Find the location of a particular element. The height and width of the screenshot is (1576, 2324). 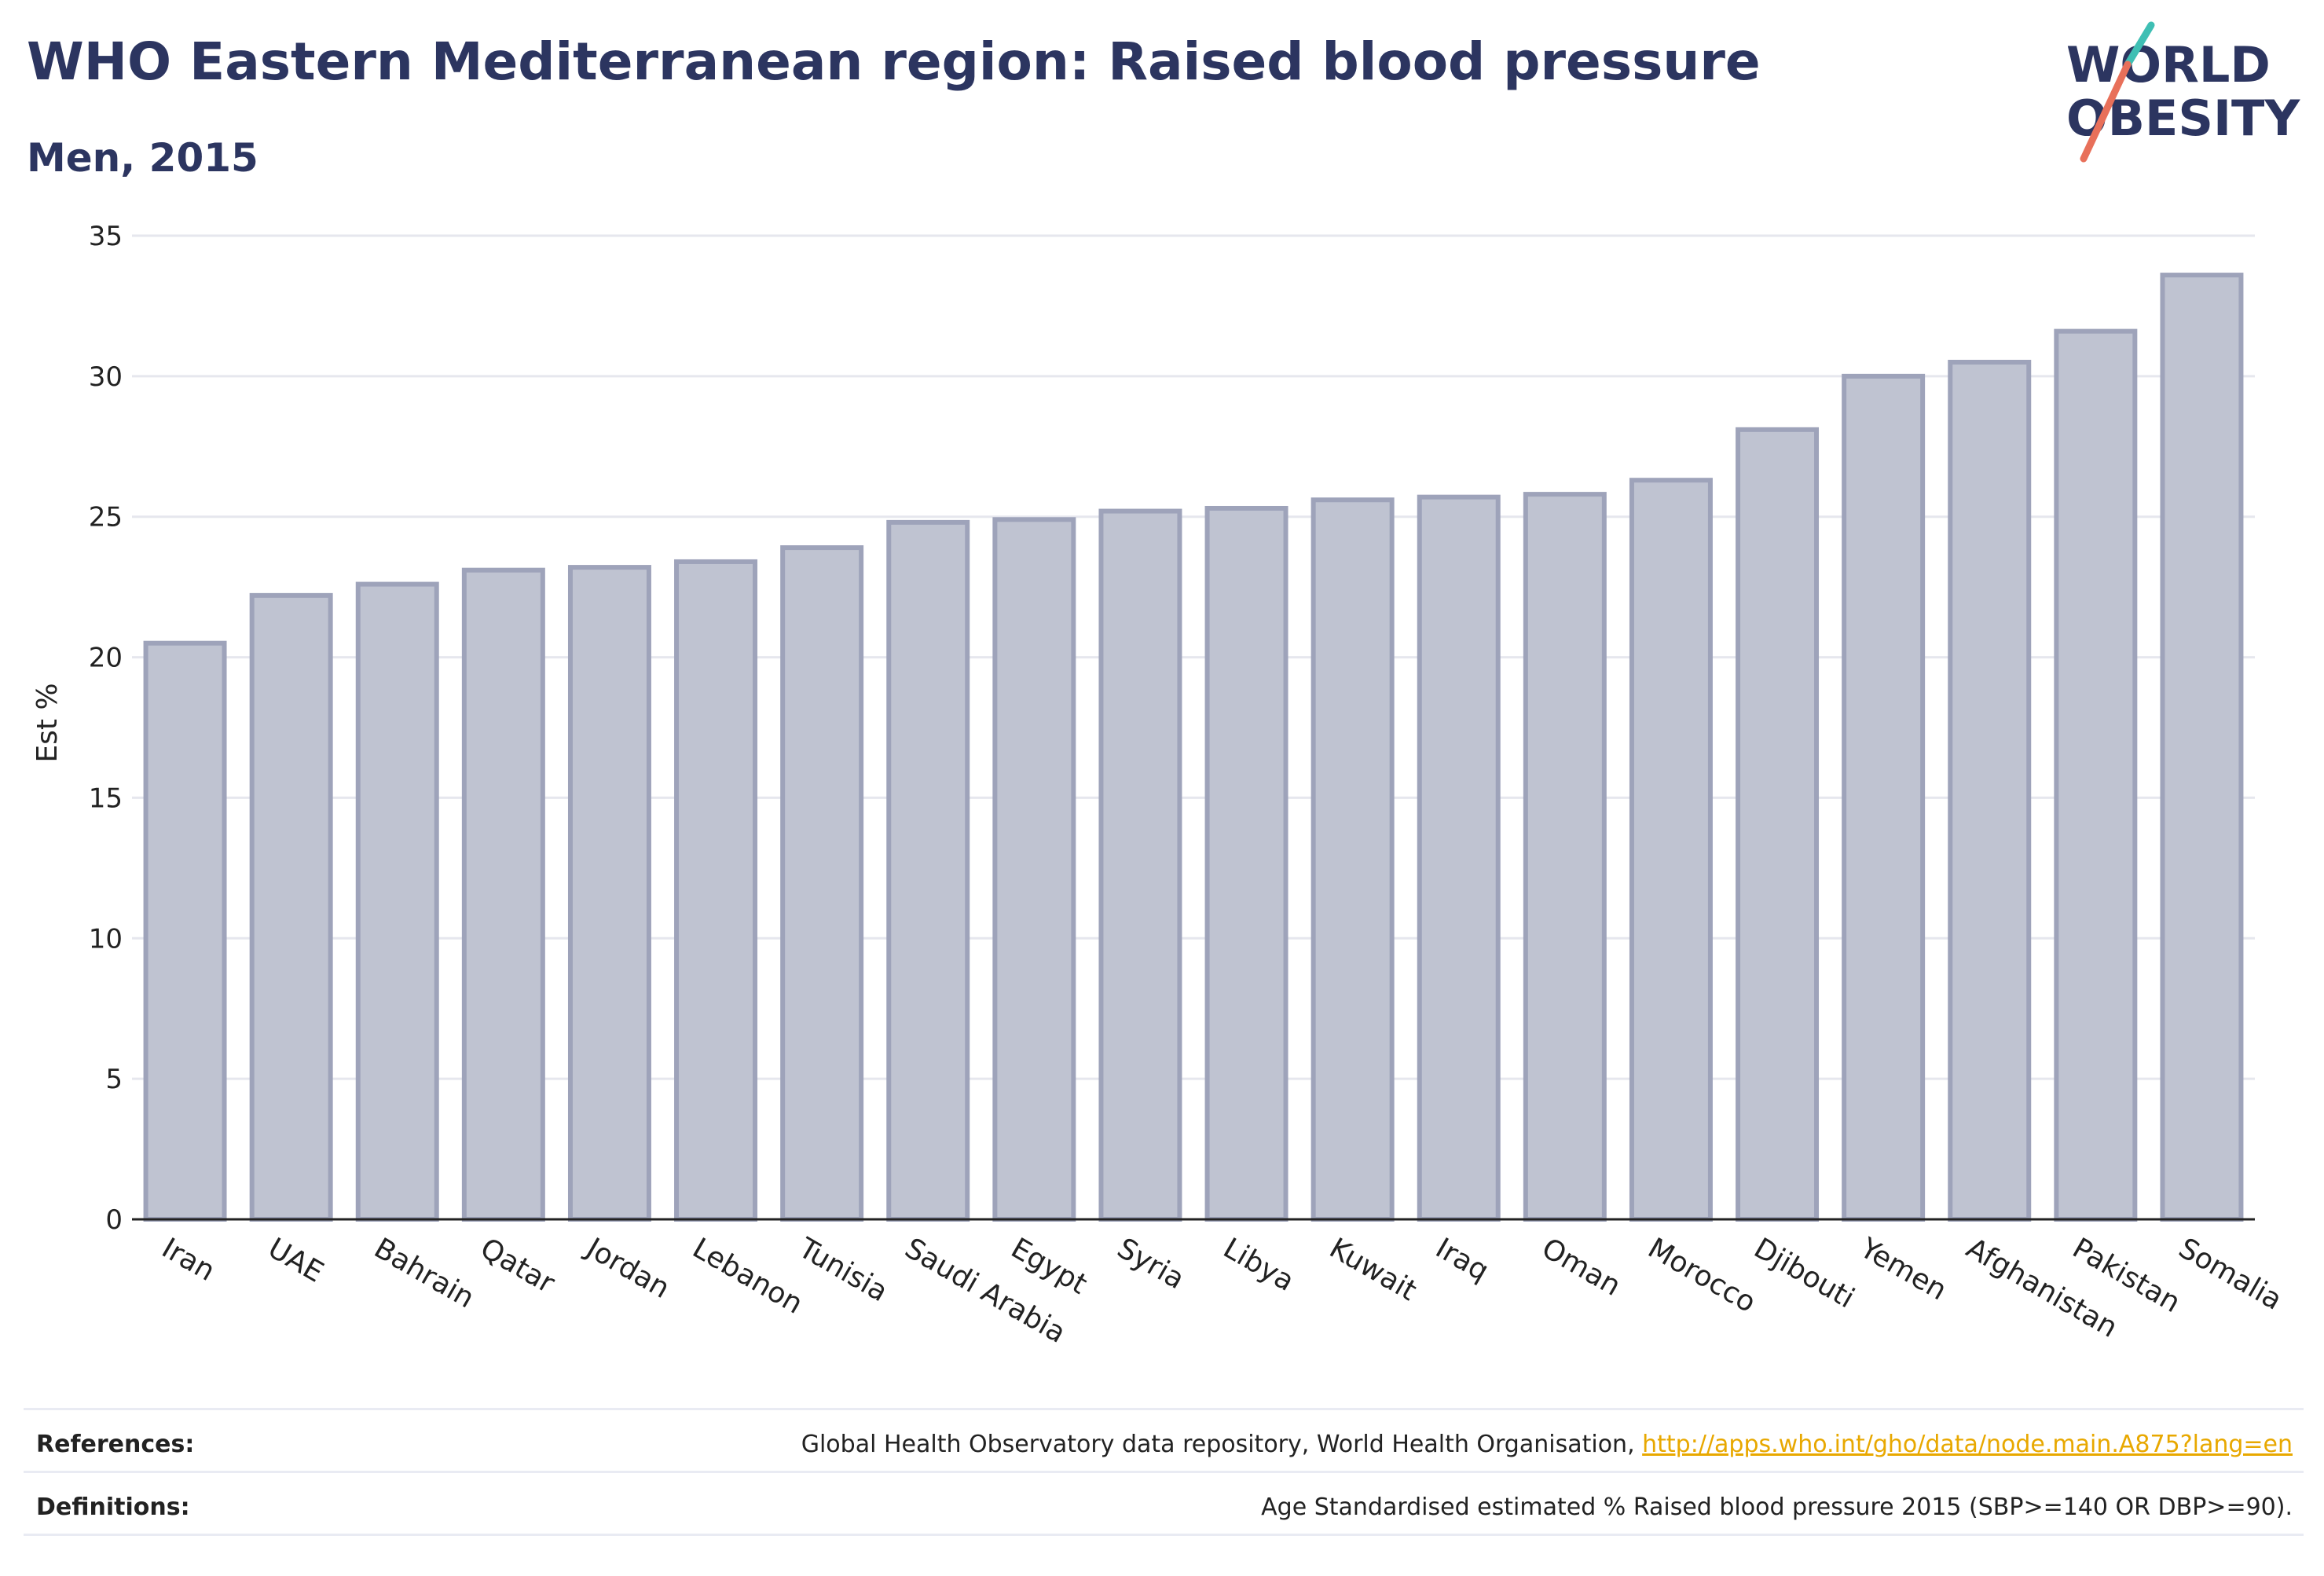

bar-egypt is located at coordinates (1034, 869).